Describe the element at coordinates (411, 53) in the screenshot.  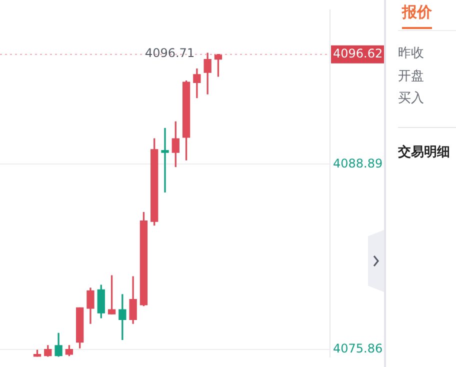
I see `text: 昨收` at that location.